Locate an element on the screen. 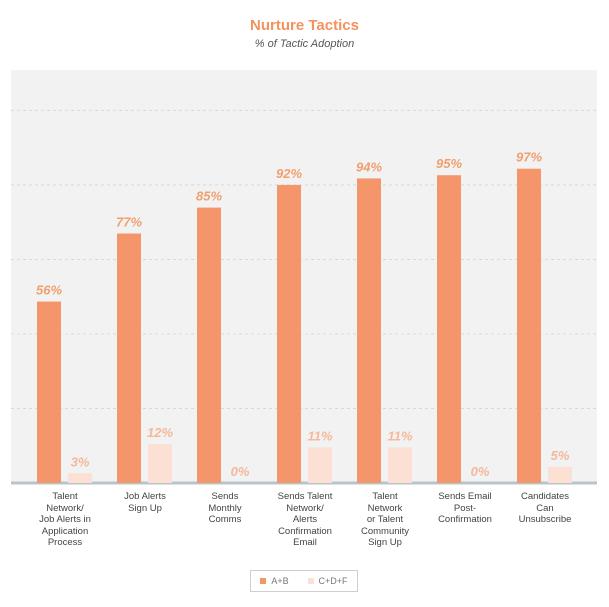 The height and width of the screenshot is (607, 609). legend-label-a-b: A+B is located at coordinates (280, 581).